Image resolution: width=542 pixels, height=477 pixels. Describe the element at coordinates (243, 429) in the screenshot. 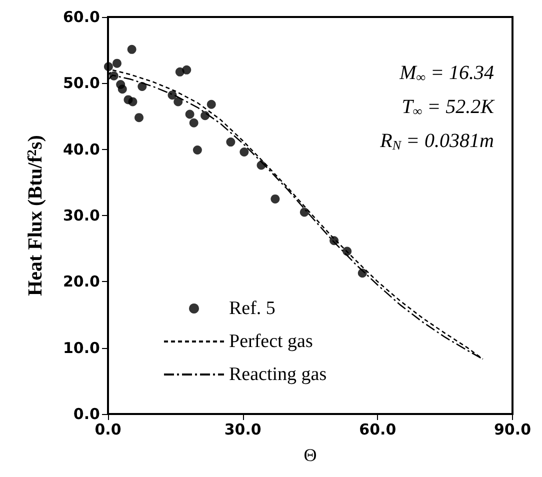

I see `x-tick-label: 30.0` at that location.